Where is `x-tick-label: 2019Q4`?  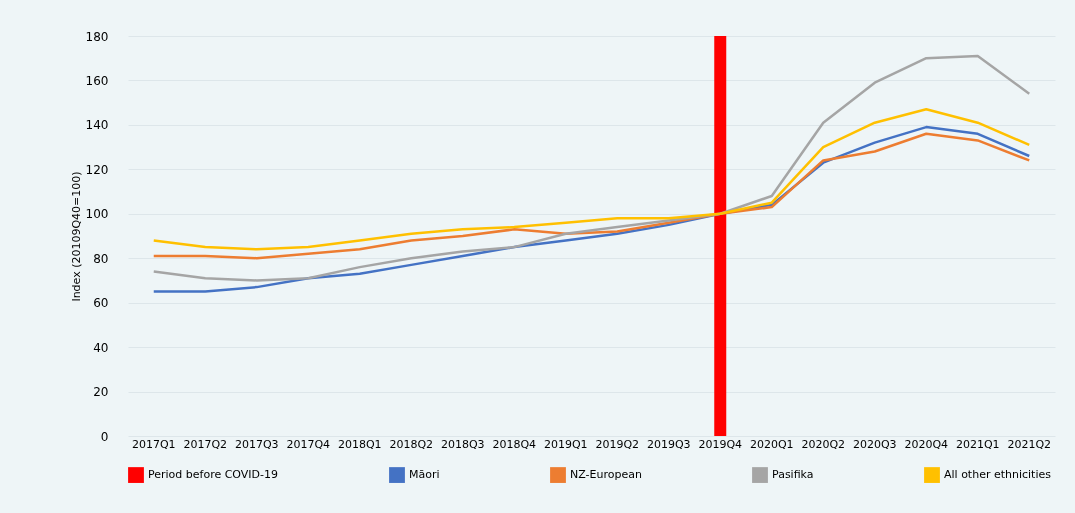 x-tick-label: 2019Q4 is located at coordinates (720, 444).